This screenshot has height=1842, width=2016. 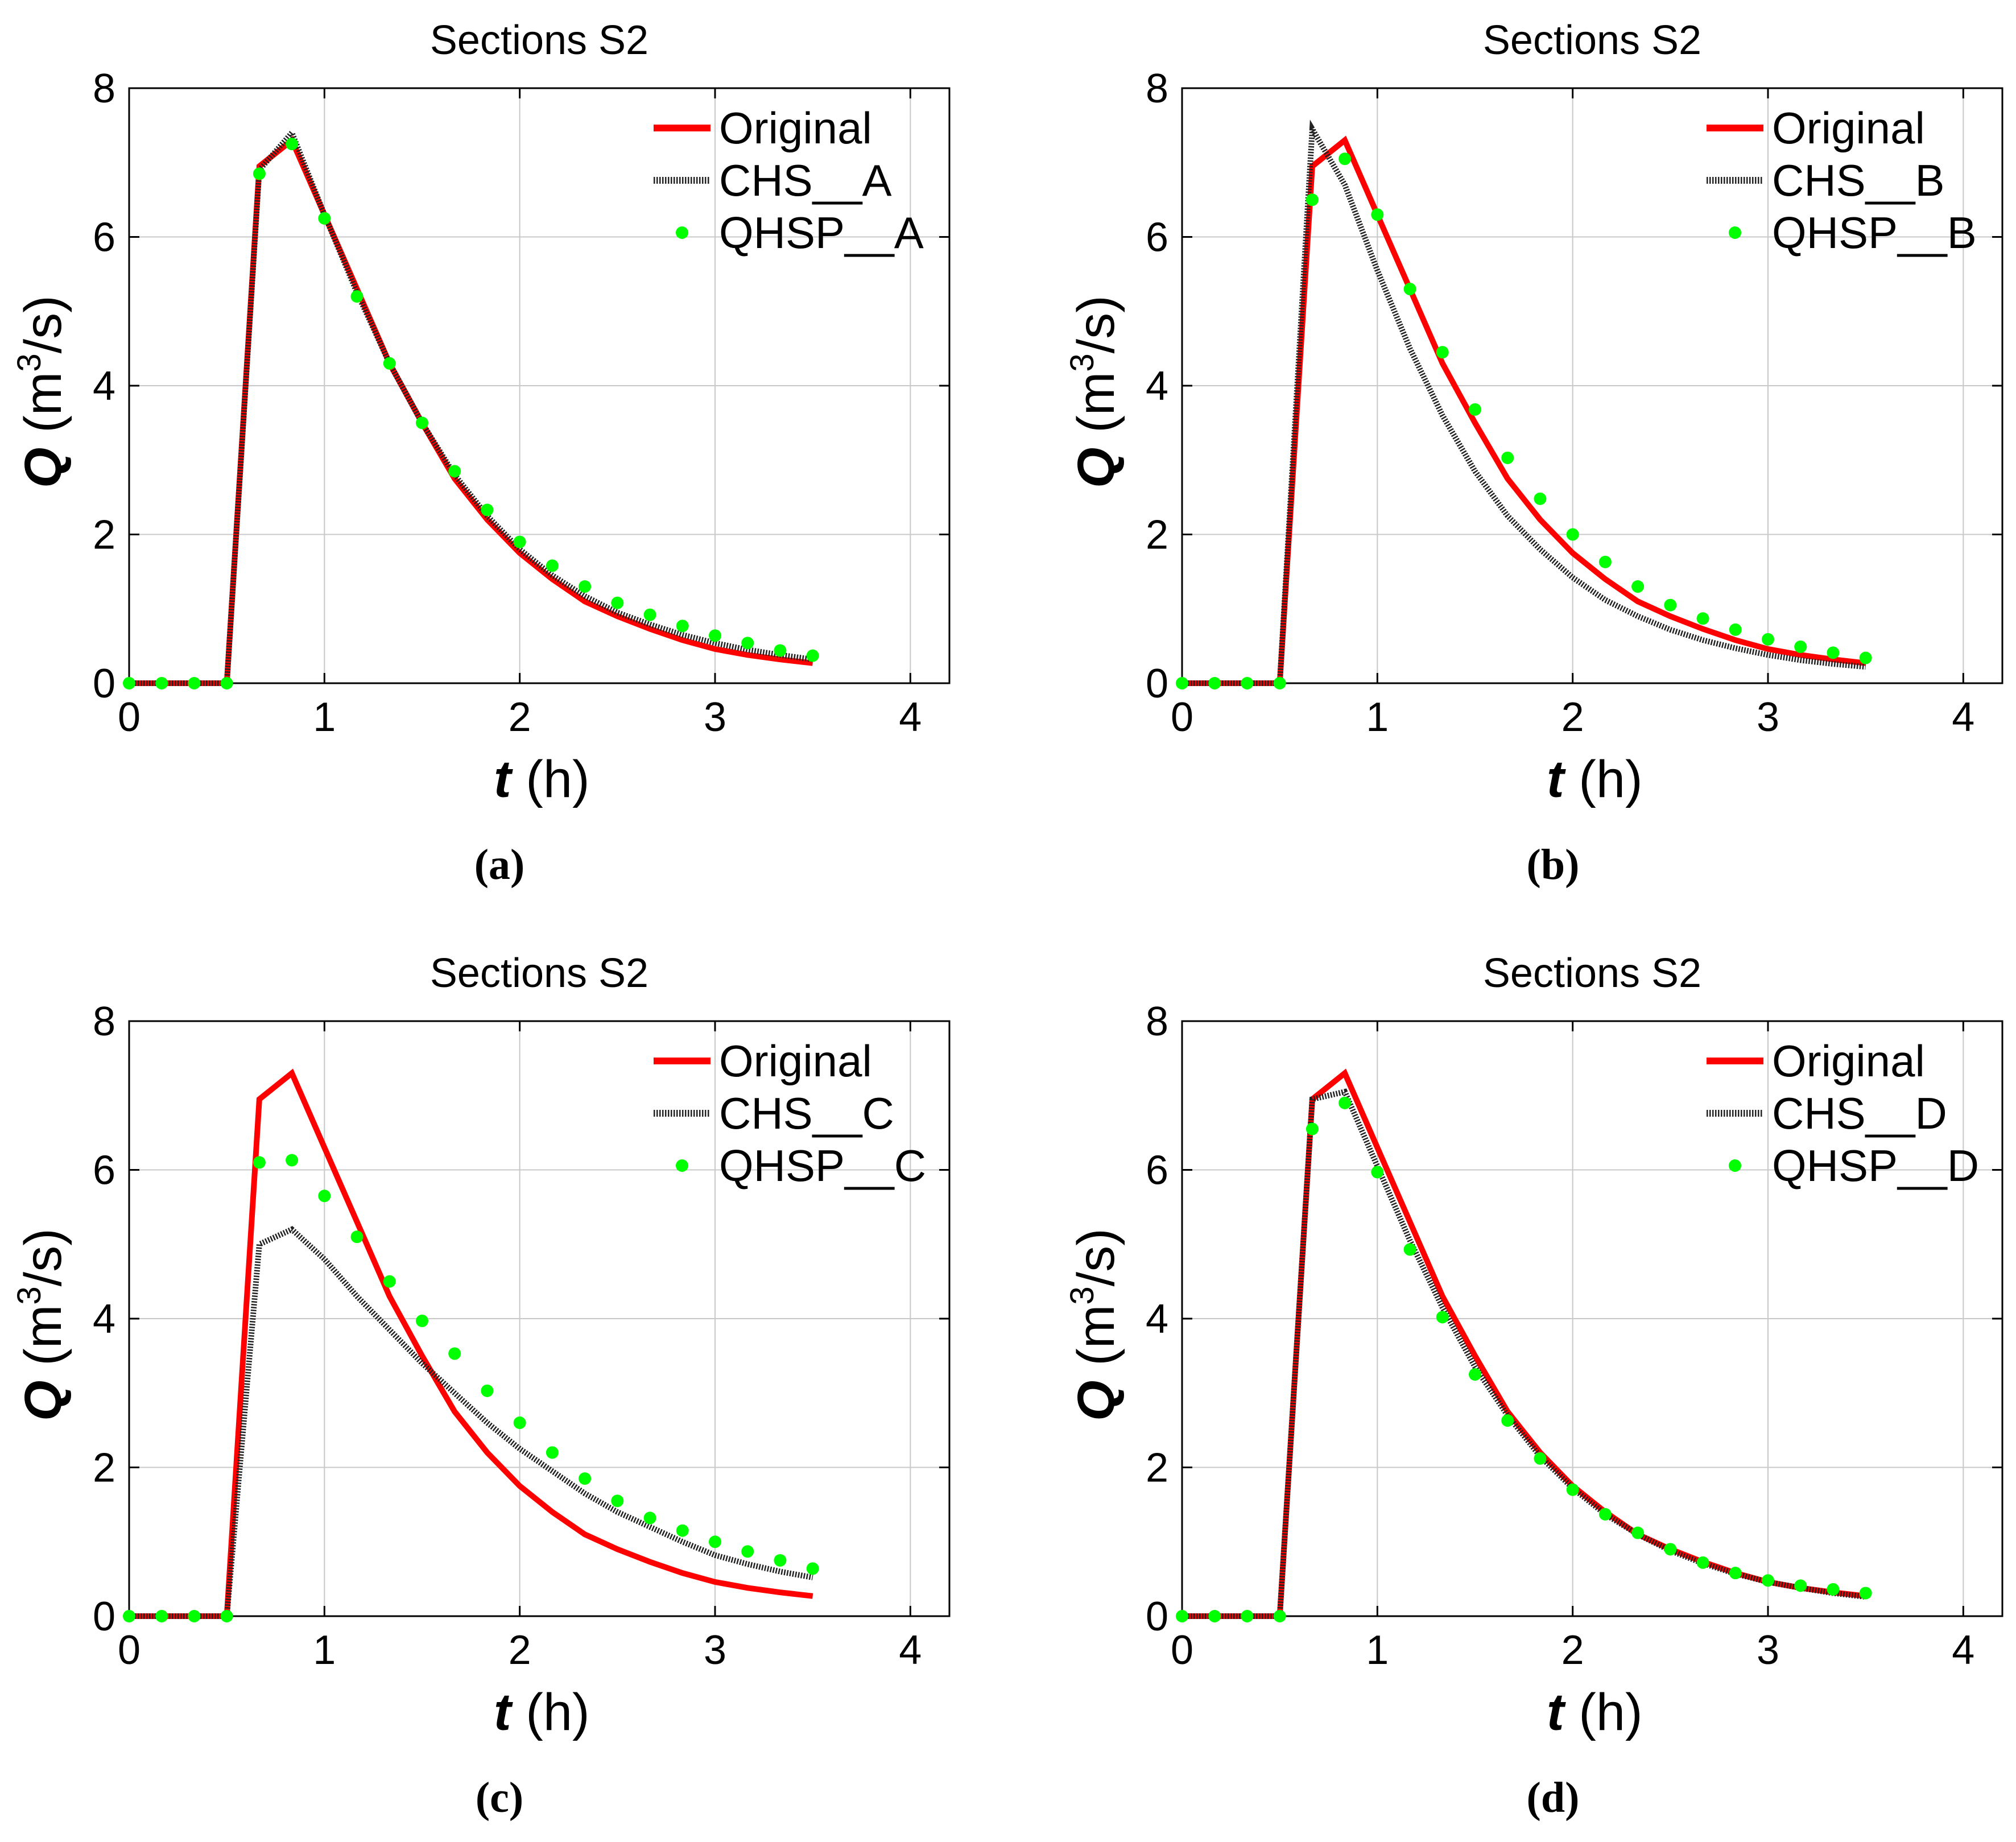 What do you see at coordinates (471, 1422) in the screenshot?
I see `series-line-chs-c` at bounding box center [471, 1422].